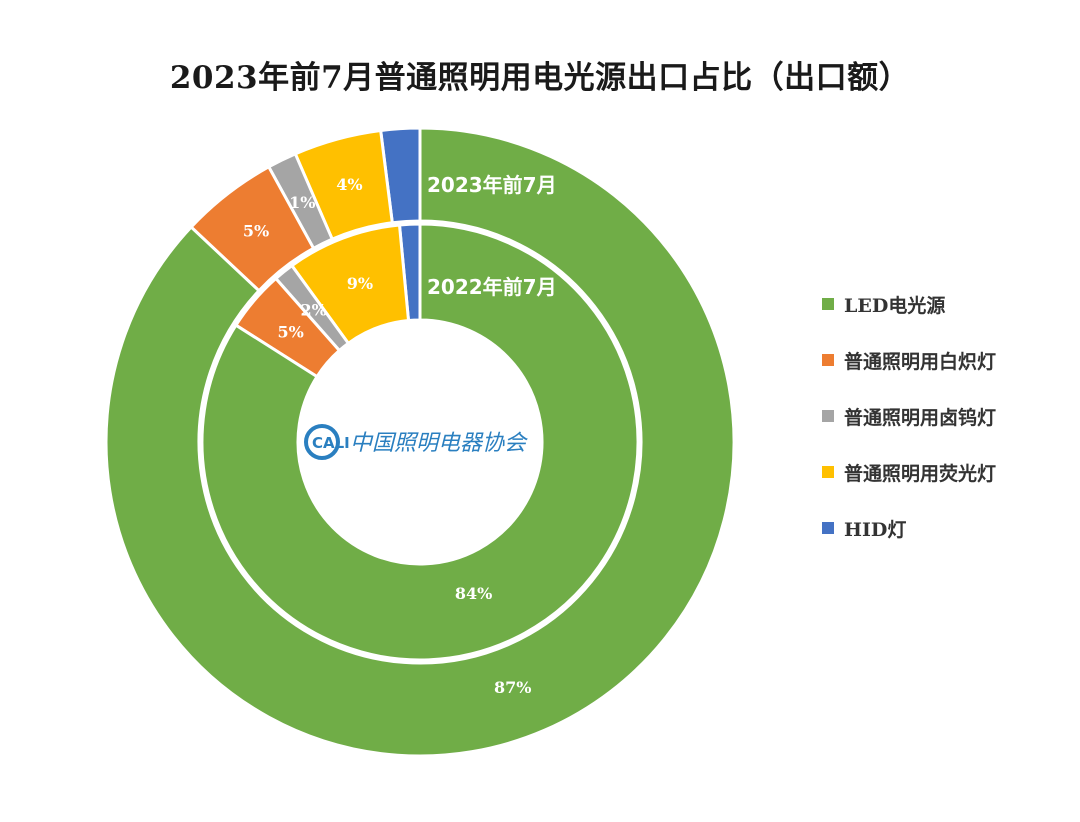 Image resolution: width=1080 pixels, height=822 pixels. I want to click on legend-item: 普通照明用白炽灯, so click(909, 360).